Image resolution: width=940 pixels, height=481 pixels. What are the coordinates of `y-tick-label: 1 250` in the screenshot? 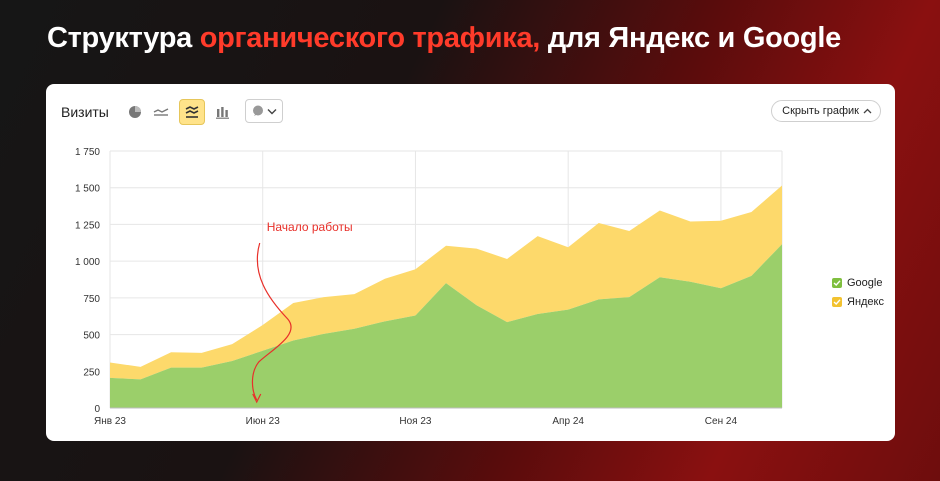 It's located at (87, 225).